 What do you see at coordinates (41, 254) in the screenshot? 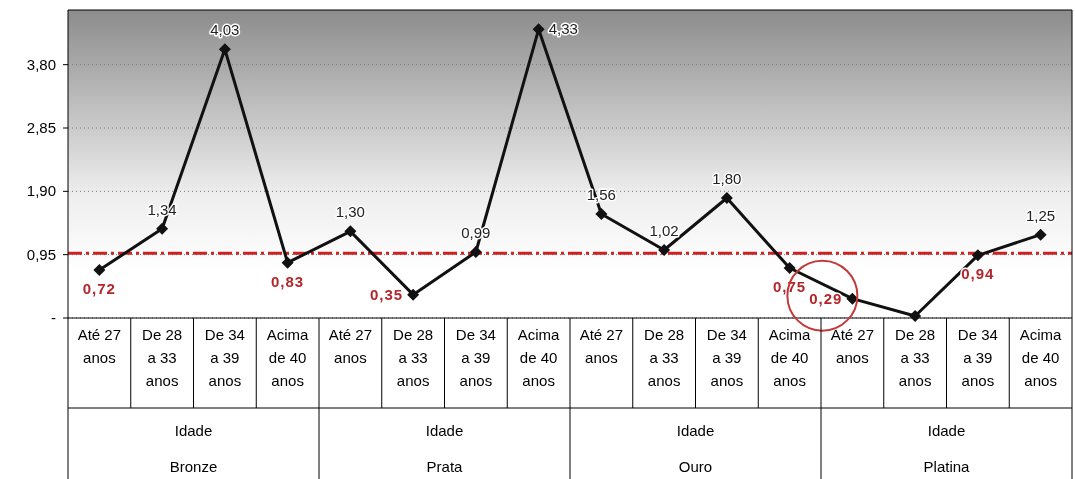
I see `y-tick-label: 0,95` at bounding box center [41, 254].